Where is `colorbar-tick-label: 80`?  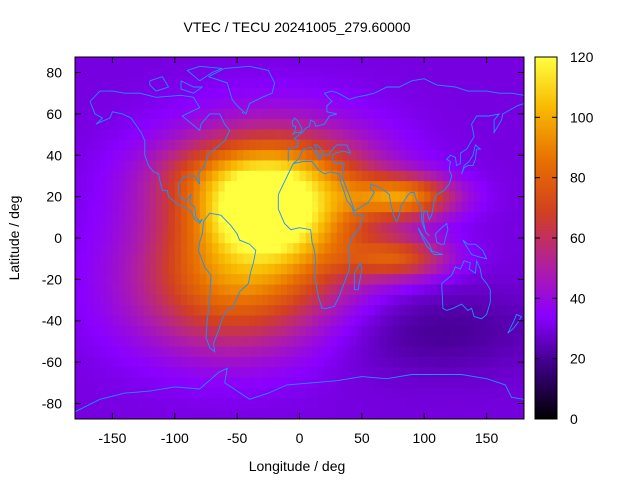
colorbar-tick-label: 80 is located at coordinates (578, 178).